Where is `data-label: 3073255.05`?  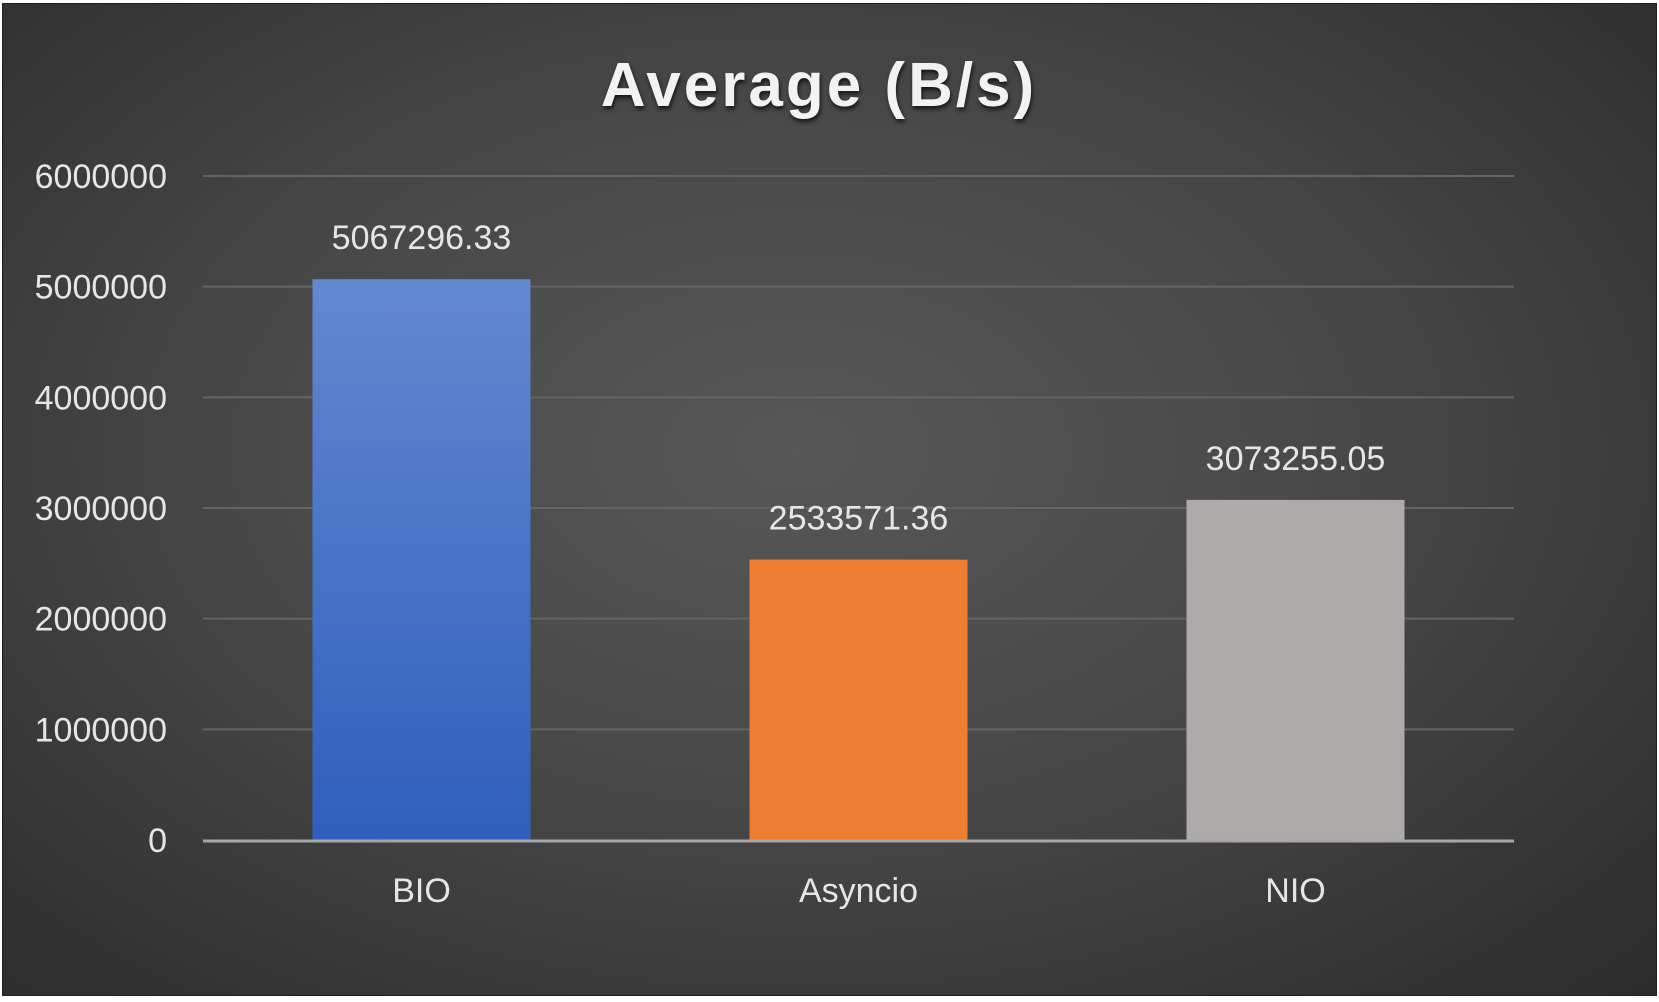 data-label: 3073255.05 is located at coordinates (1296, 459).